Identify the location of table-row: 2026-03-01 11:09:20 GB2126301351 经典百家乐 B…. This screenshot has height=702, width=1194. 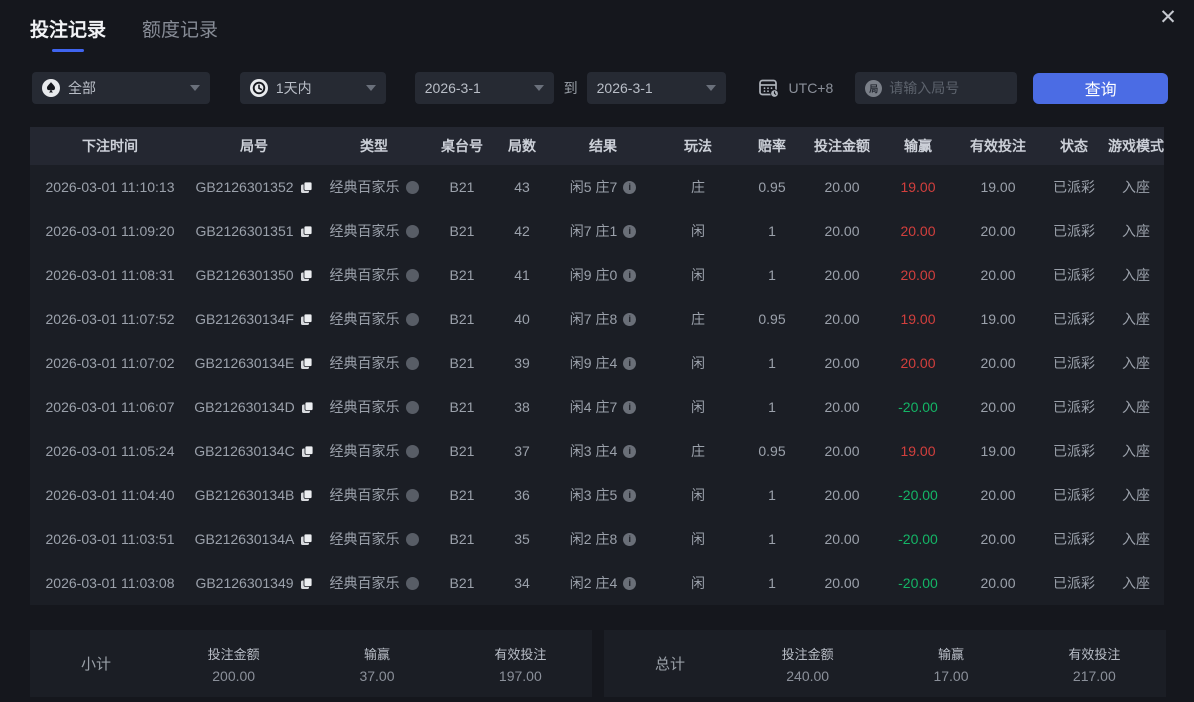
(597, 231).